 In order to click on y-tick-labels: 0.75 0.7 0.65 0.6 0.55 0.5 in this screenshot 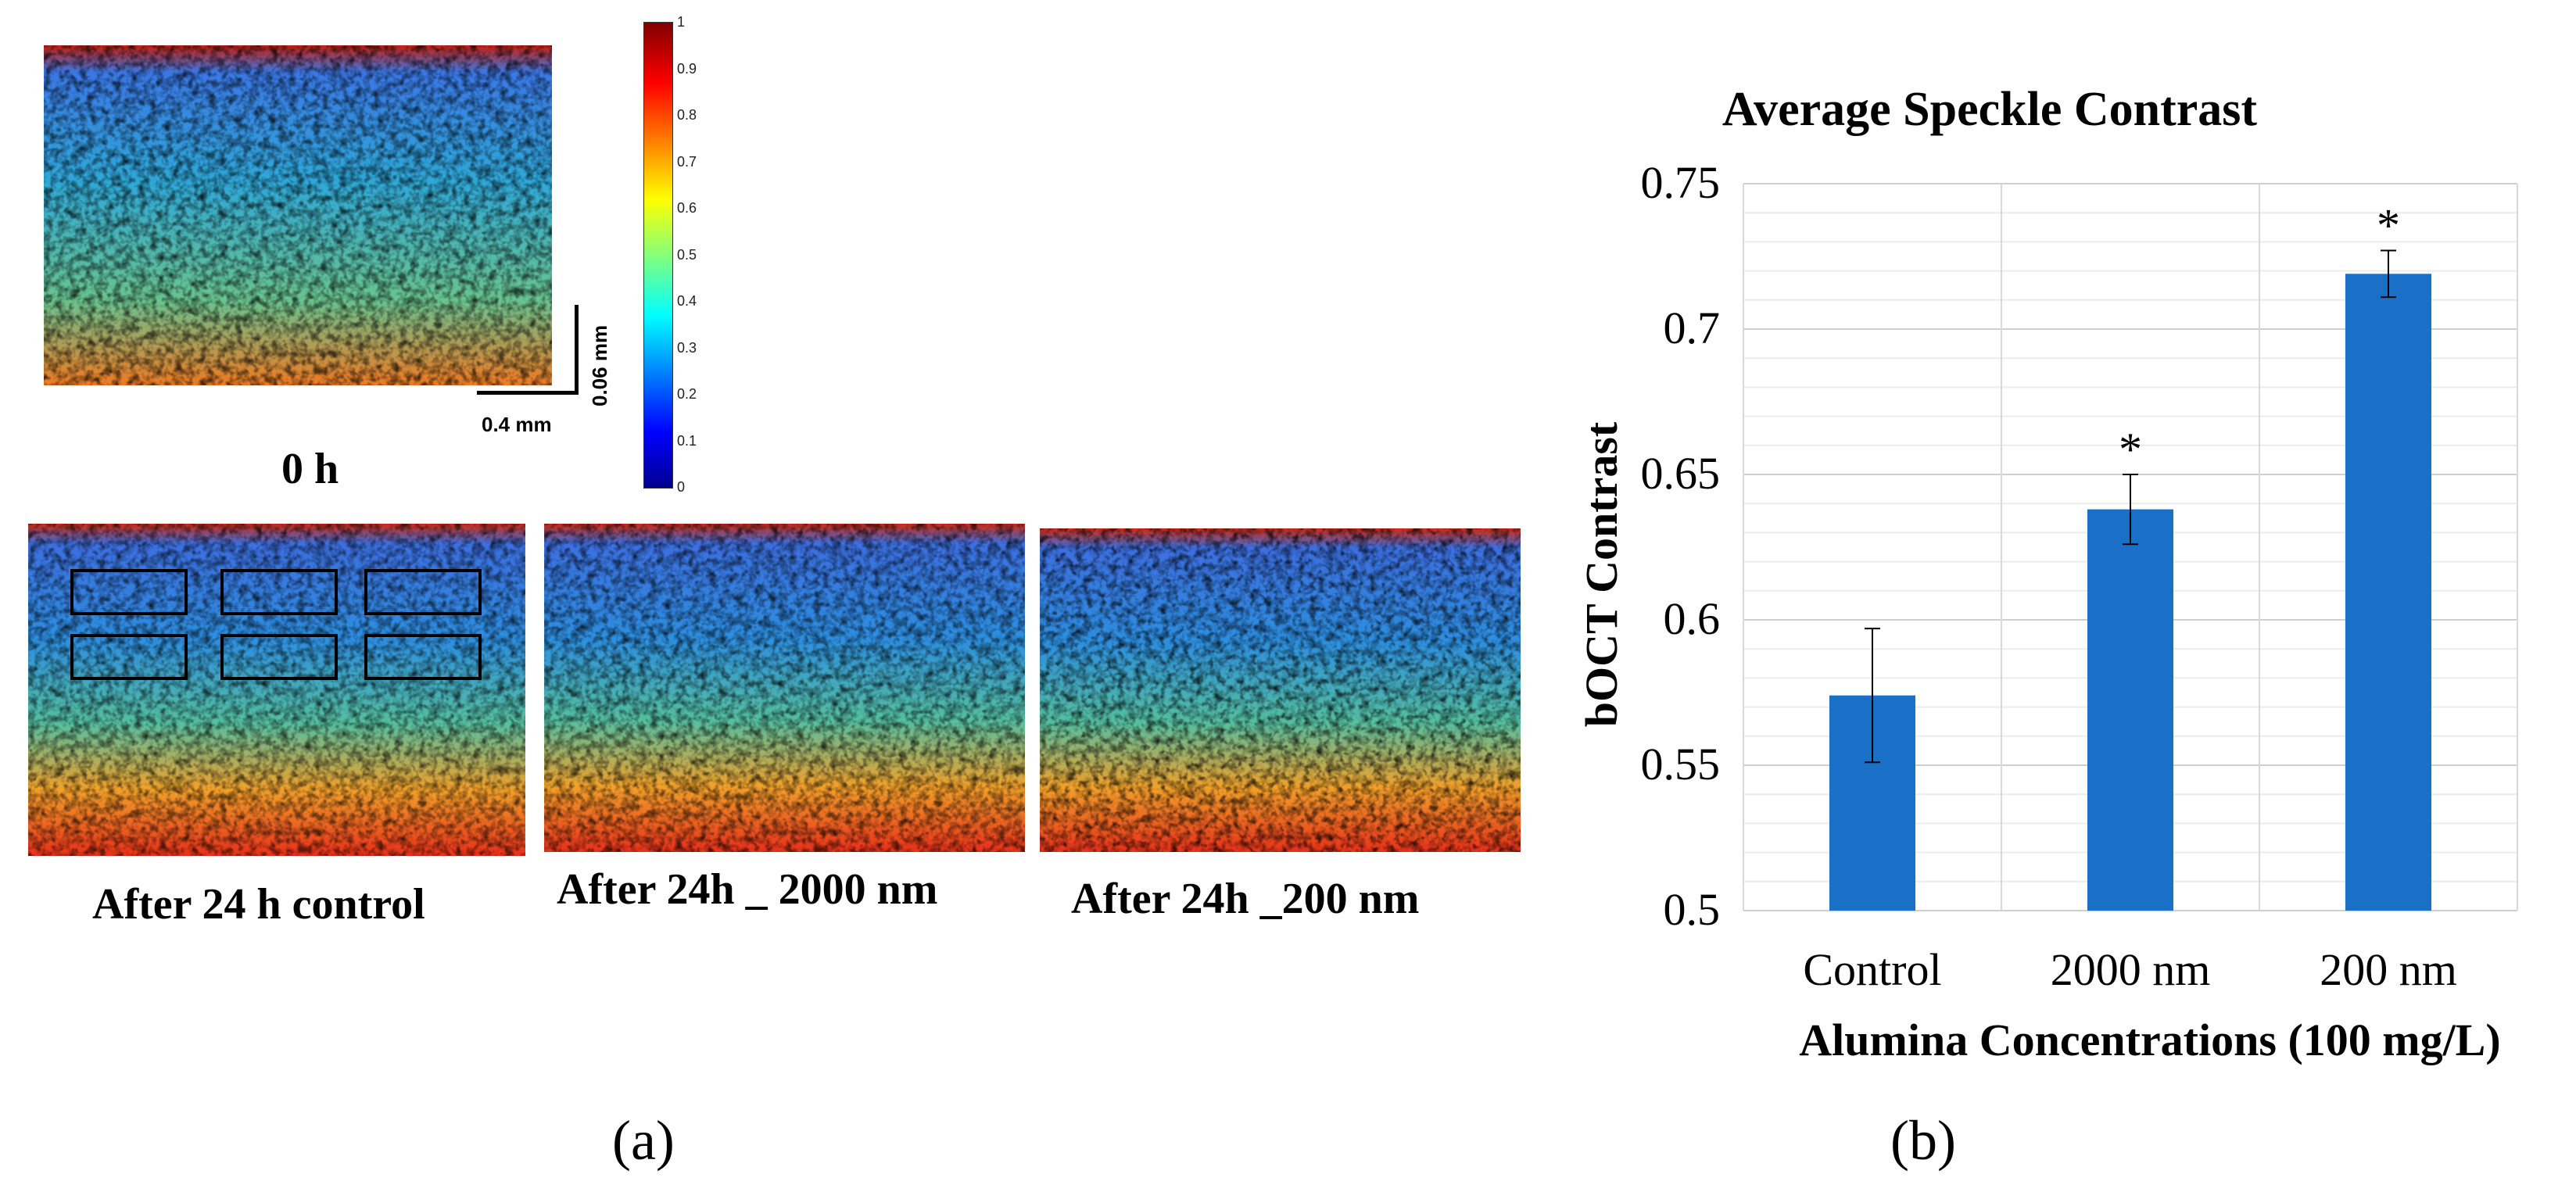, I will do `click(1681, 546)`.